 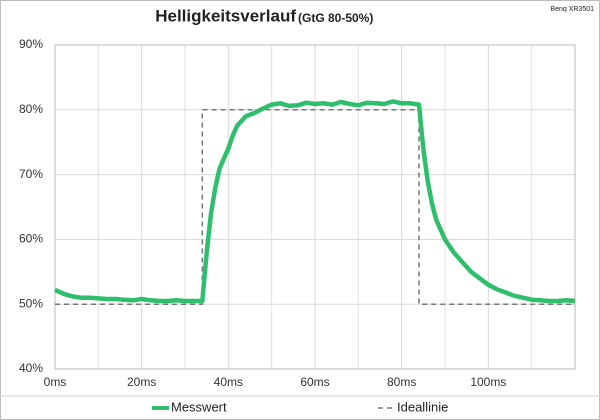 What do you see at coordinates (31, 303) in the screenshot?
I see `y-tick-label: 50%` at bounding box center [31, 303].